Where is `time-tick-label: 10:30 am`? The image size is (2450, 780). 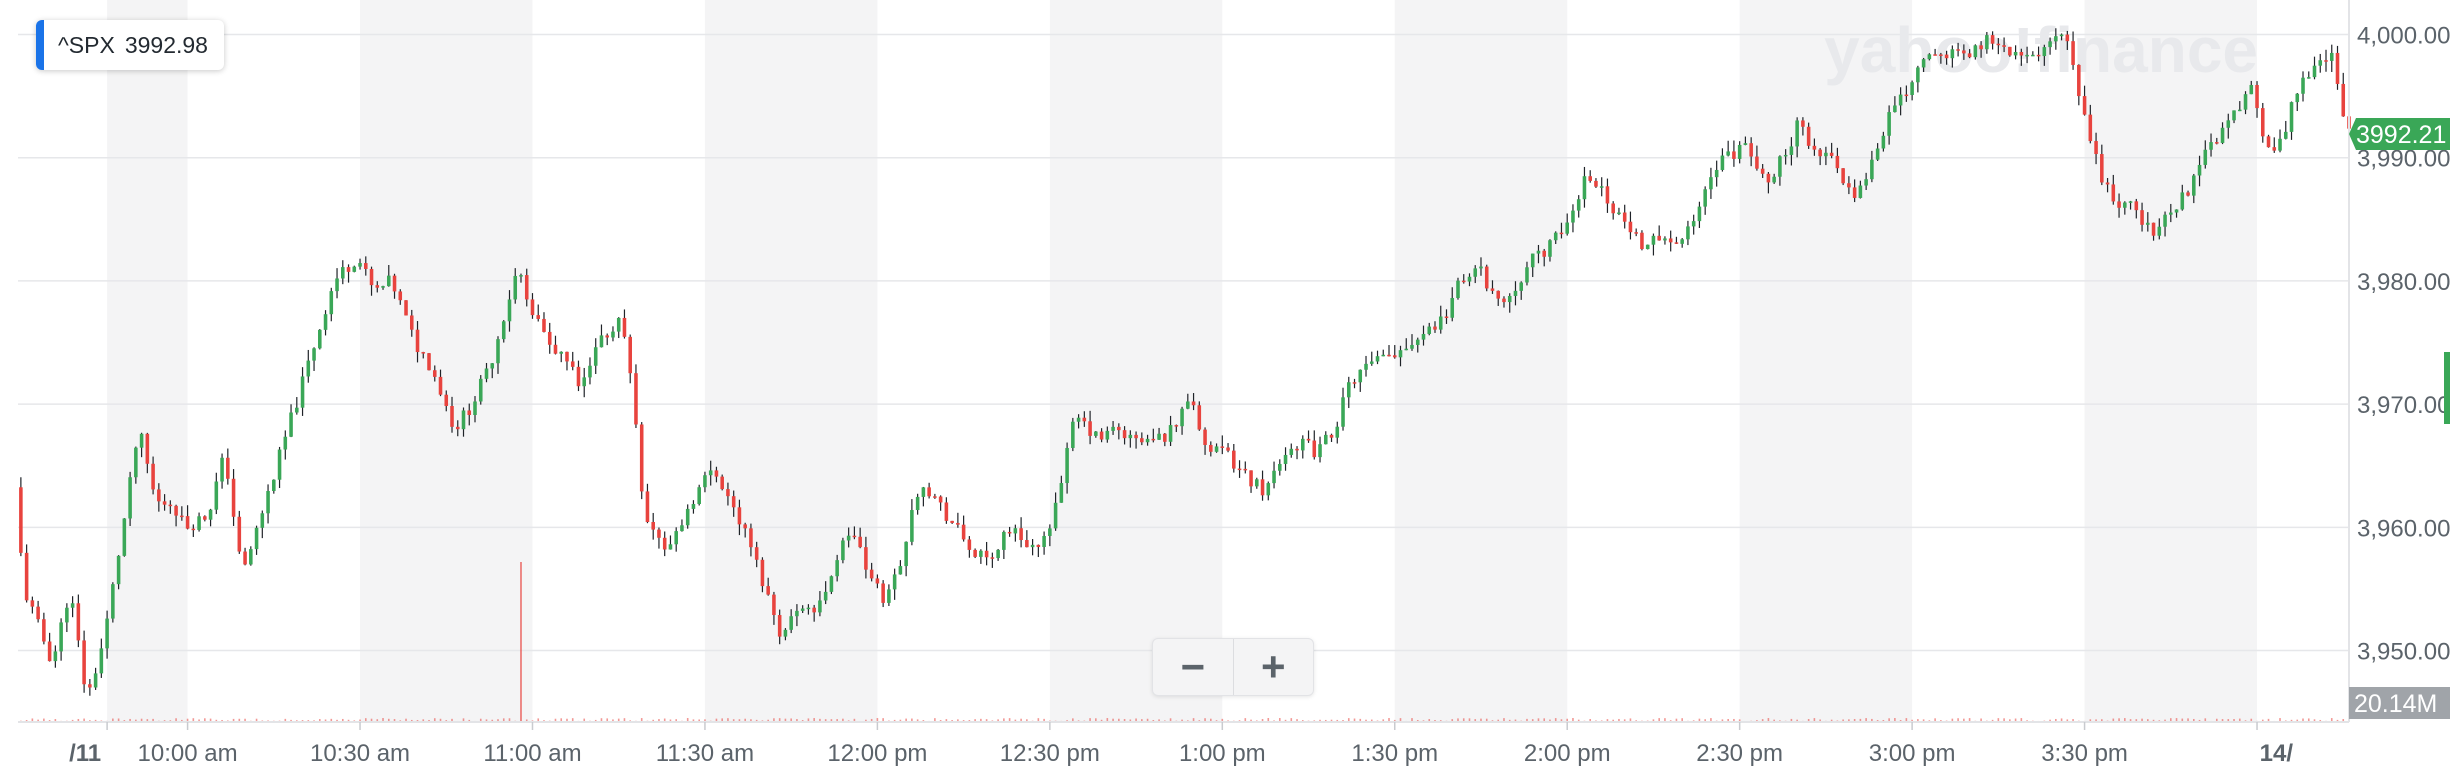
time-tick-label: 10:30 am is located at coordinates (360, 753).